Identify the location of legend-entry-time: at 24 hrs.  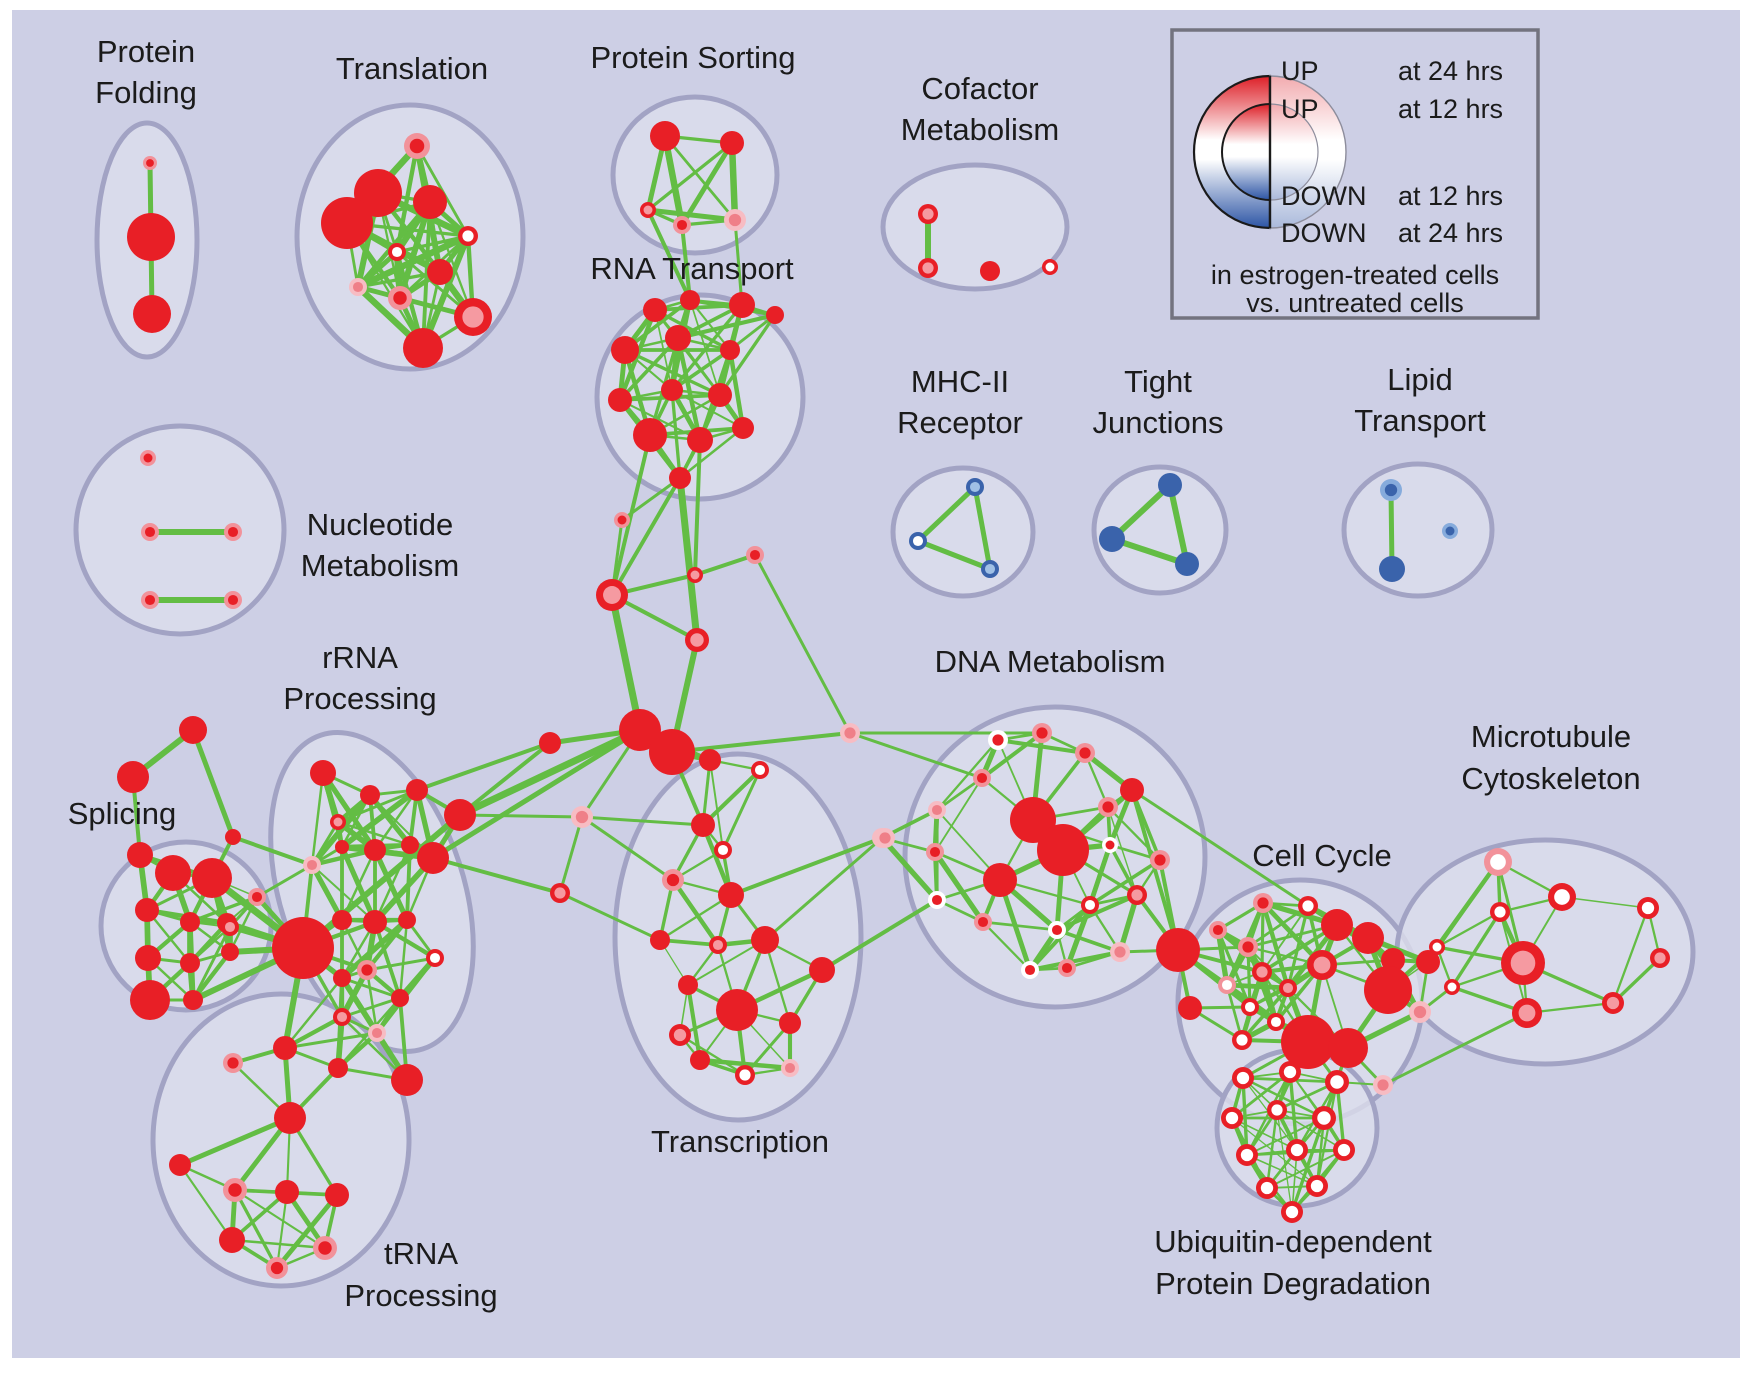
(1450, 71).